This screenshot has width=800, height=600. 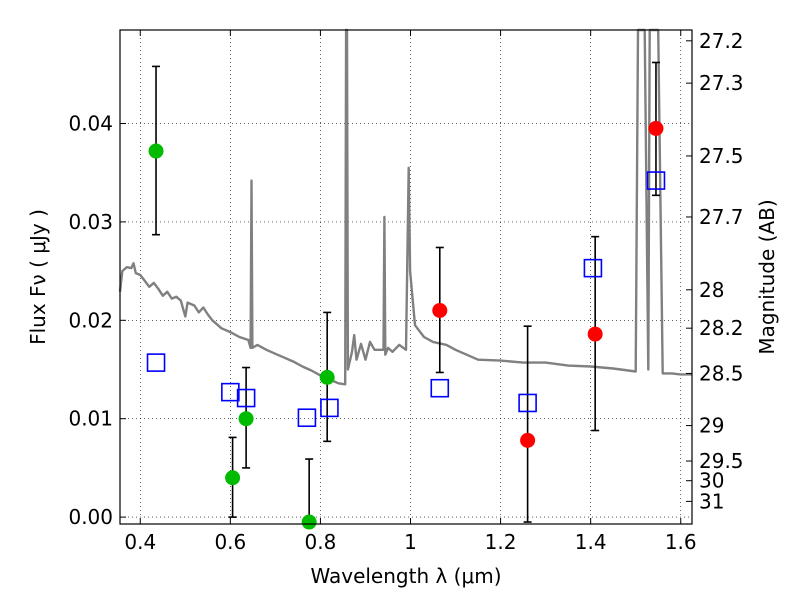 I want to click on y2-axis-title: Magnitude (AB), so click(x=767, y=276).